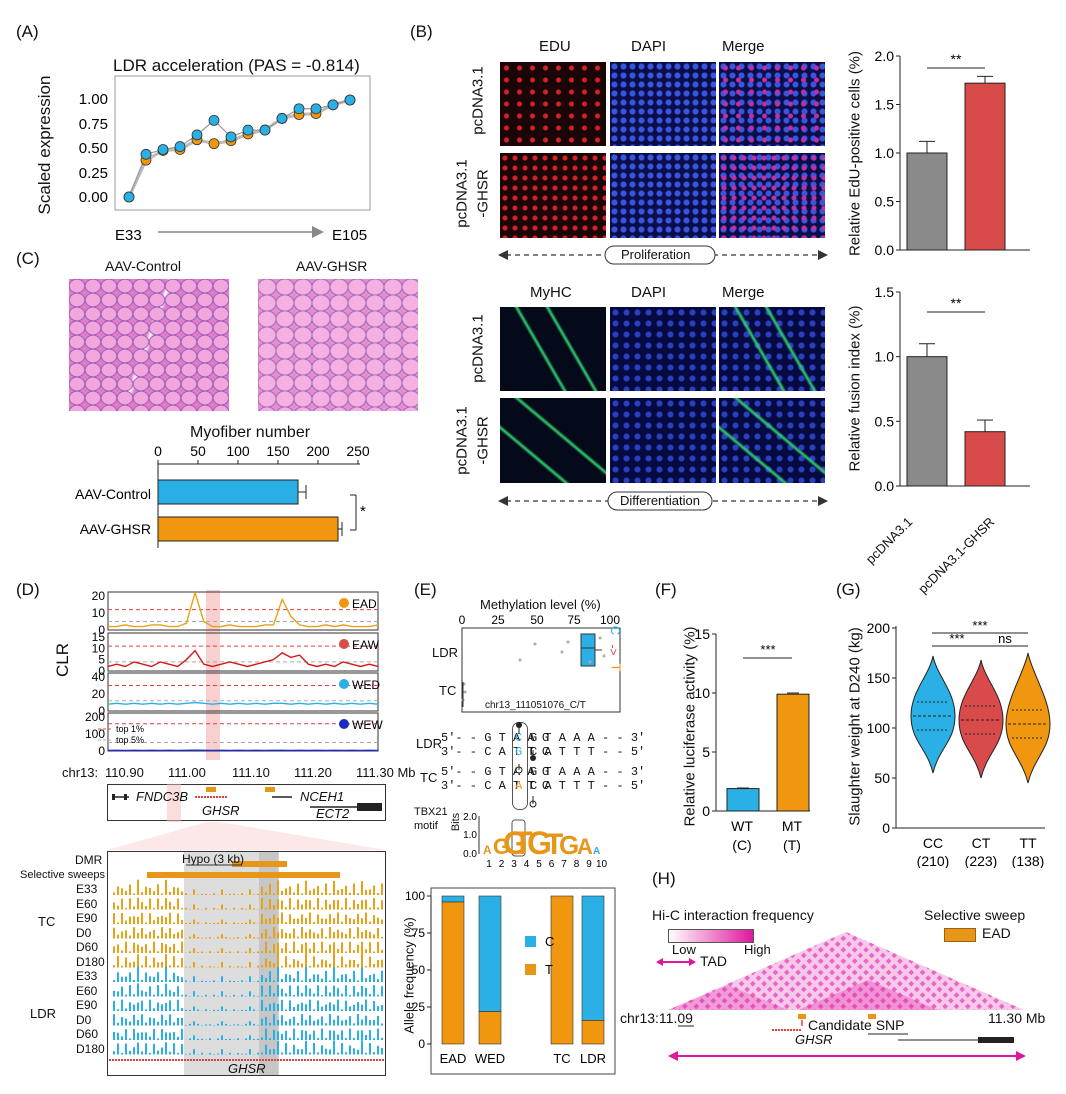  I want to click on d-sweeps: Selective sweeps, so click(62, 875).